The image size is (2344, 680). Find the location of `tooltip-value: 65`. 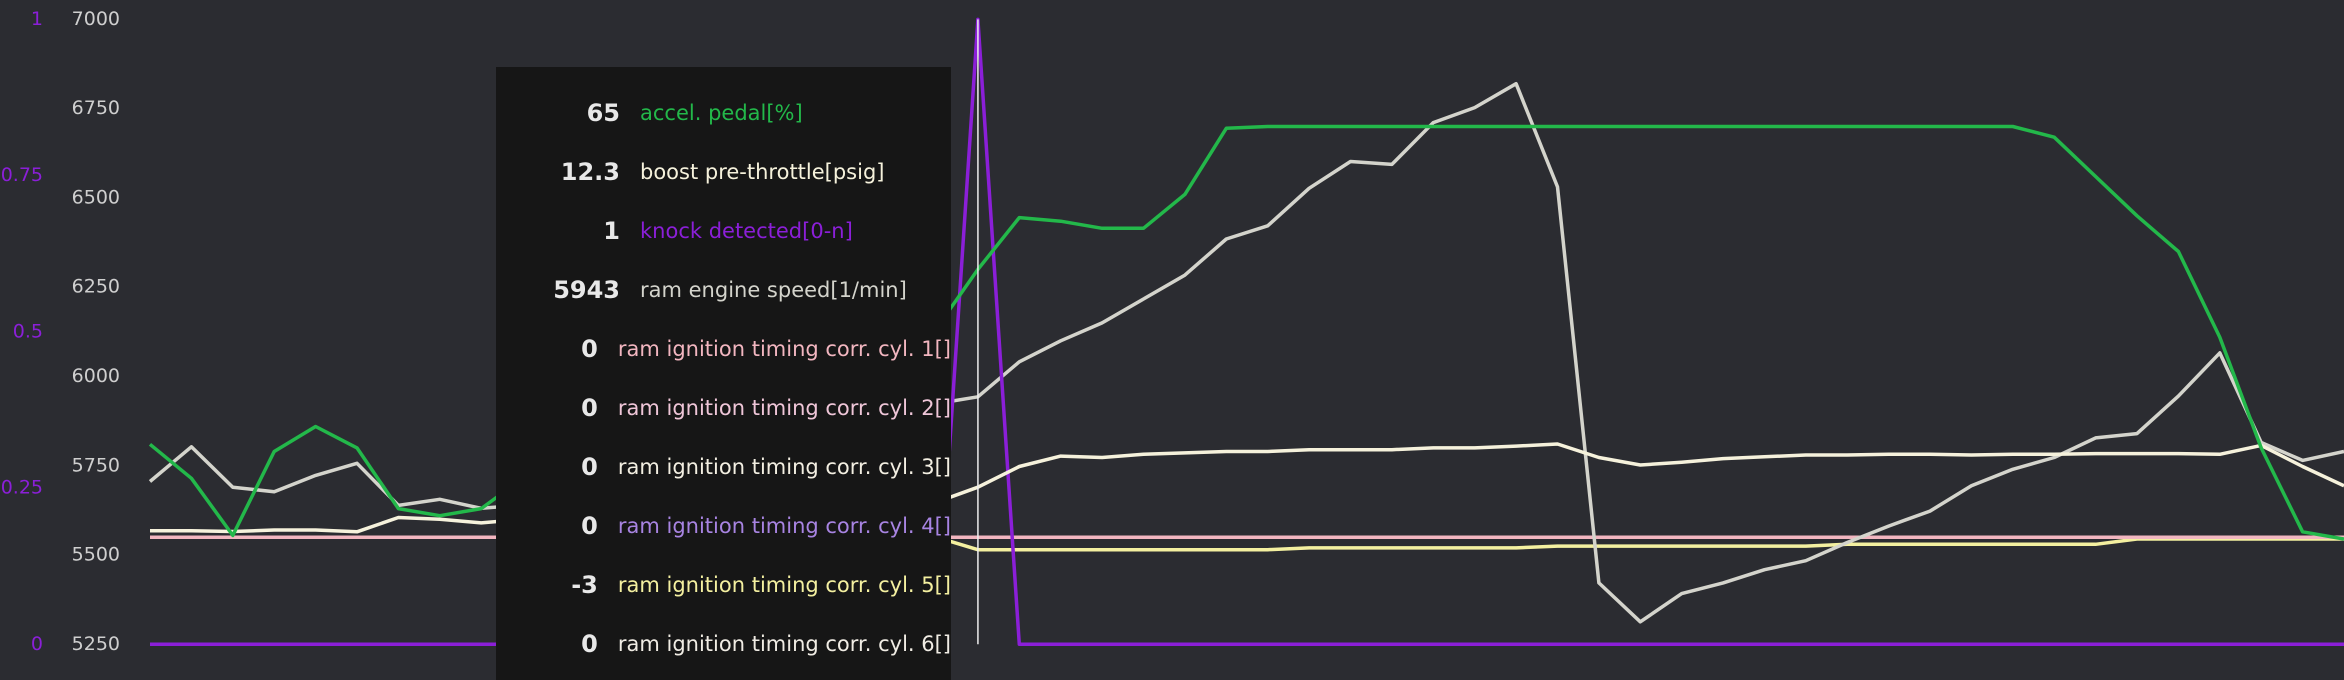

tooltip-value: 65 is located at coordinates (603, 113).